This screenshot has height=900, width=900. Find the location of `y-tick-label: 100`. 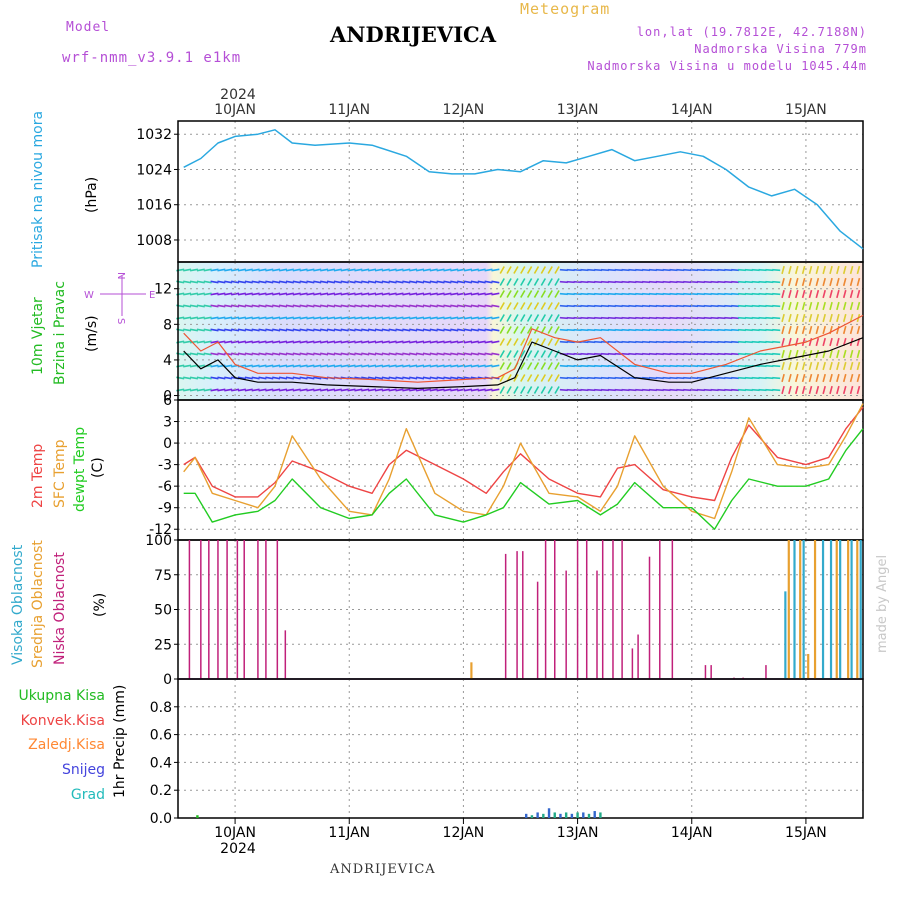

y-tick-label: 100 is located at coordinates (158, 541).